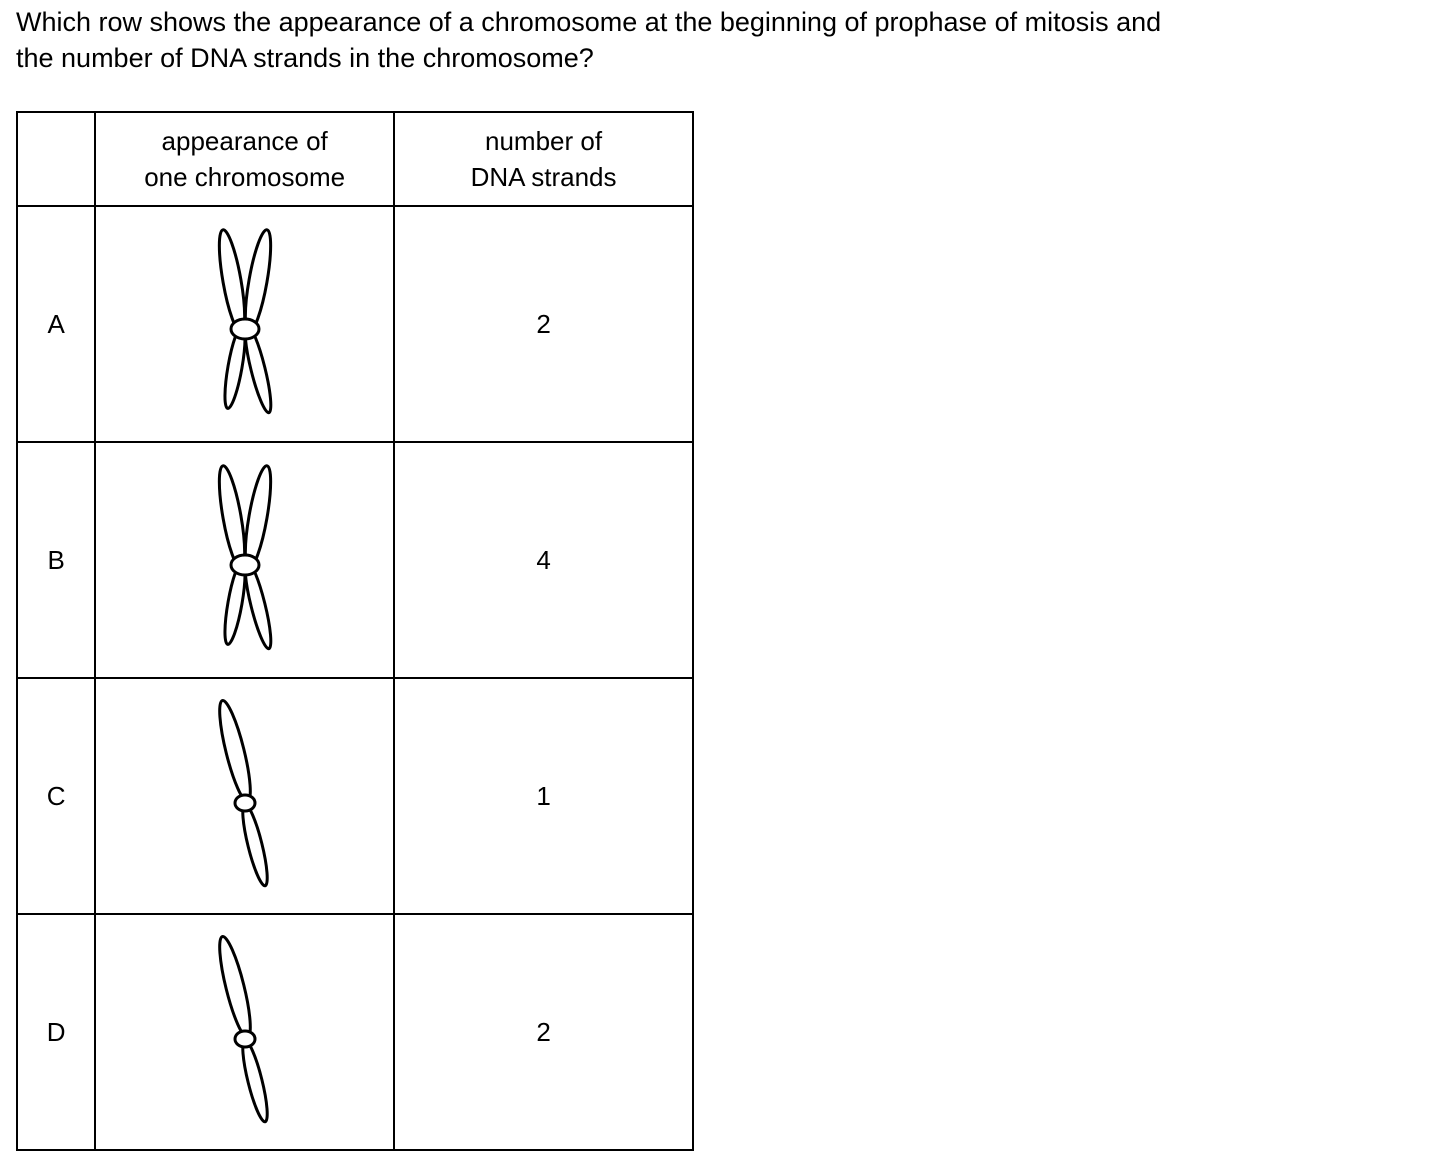 The height and width of the screenshot is (1173, 1437). Describe the element at coordinates (56, 560) in the screenshot. I see `option-letter: B` at that location.